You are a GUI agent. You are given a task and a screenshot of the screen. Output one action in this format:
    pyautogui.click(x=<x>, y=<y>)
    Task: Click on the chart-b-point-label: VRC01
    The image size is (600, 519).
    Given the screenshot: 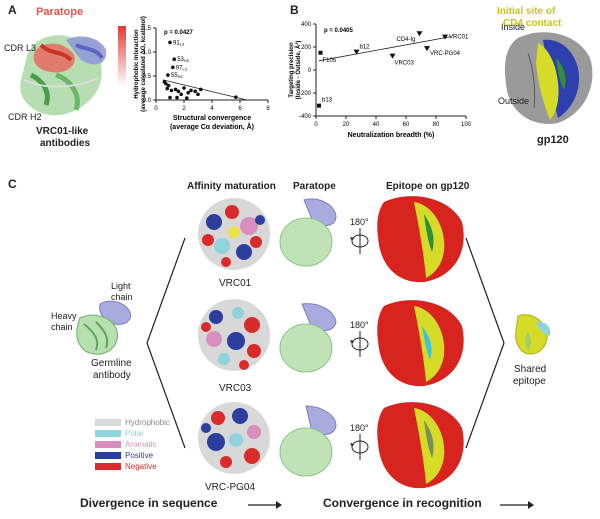 What is the action you would take?
    pyautogui.click(x=459, y=38)
    